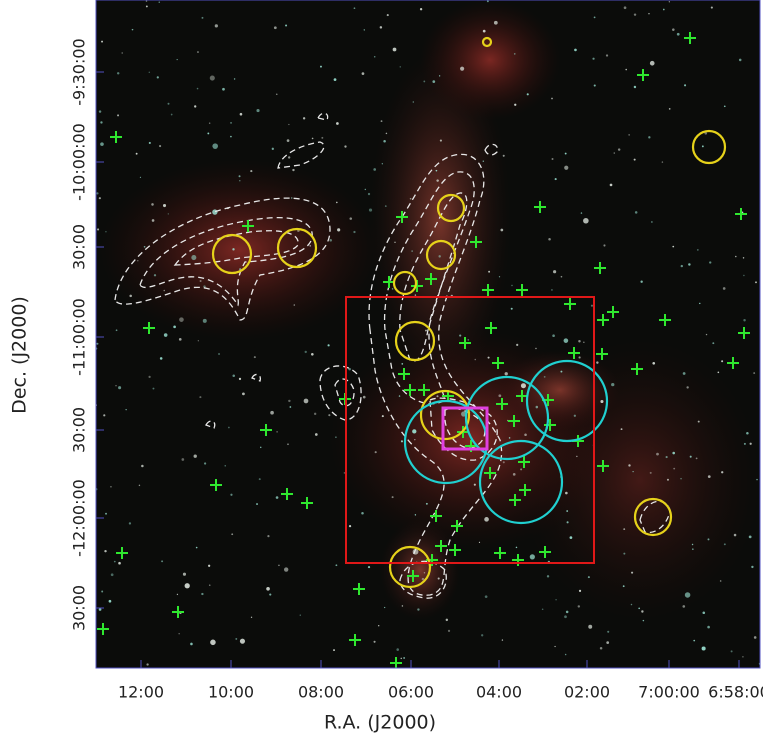  Describe the element at coordinates (465, 428) in the screenshot. I see `zoom-box` at that location.